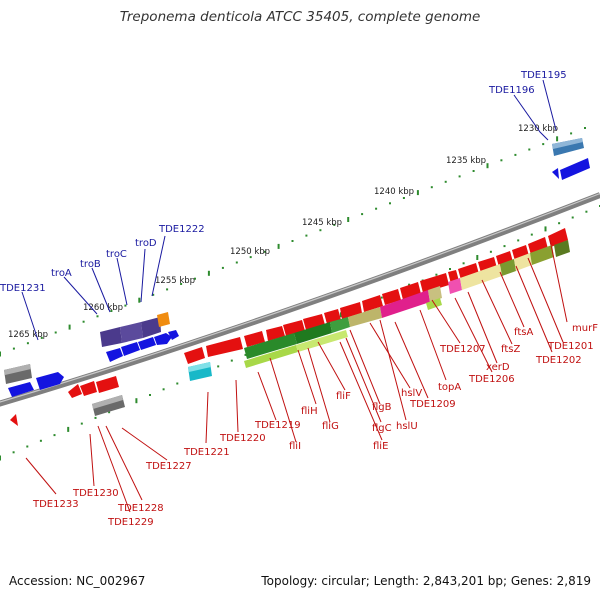 Image resolution: width=600 pixels, height=600 pixels. What do you see at coordinates (382, 428) in the screenshot?
I see `label-flgC: flgC` at bounding box center [382, 428].